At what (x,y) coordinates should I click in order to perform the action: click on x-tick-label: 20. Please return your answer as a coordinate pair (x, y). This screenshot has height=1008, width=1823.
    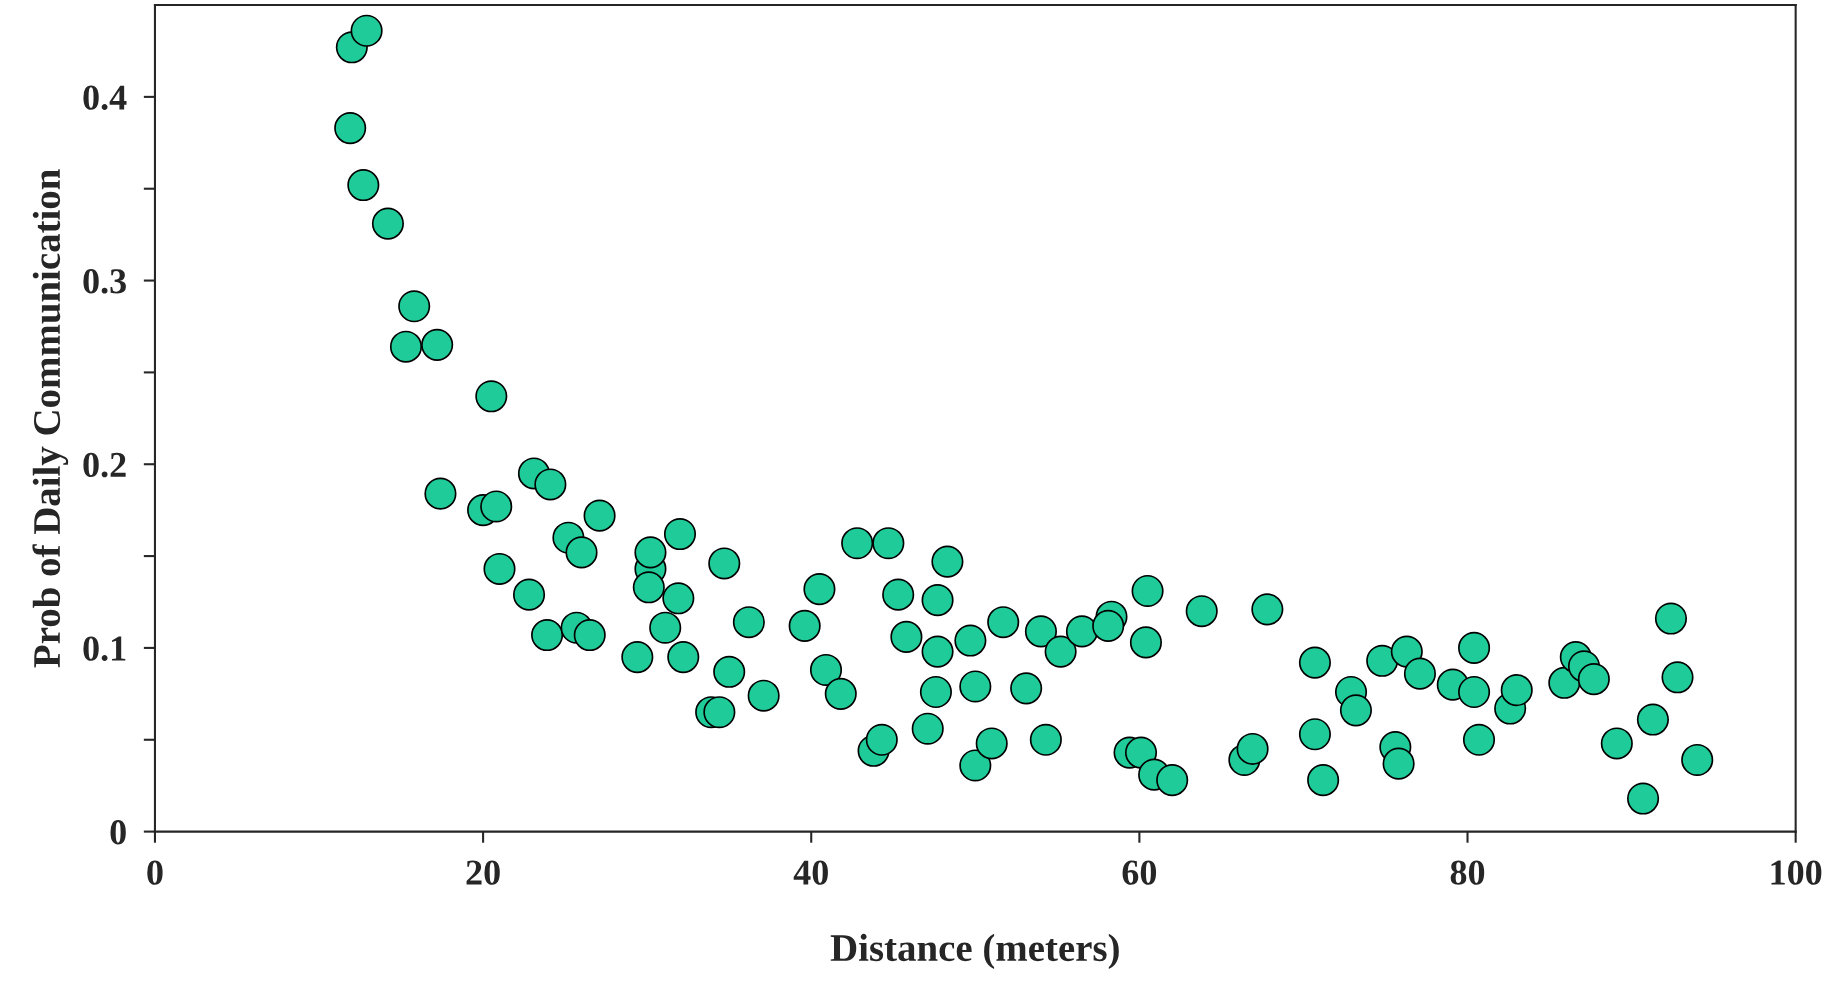
    Looking at the image, I should click on (483, 872).